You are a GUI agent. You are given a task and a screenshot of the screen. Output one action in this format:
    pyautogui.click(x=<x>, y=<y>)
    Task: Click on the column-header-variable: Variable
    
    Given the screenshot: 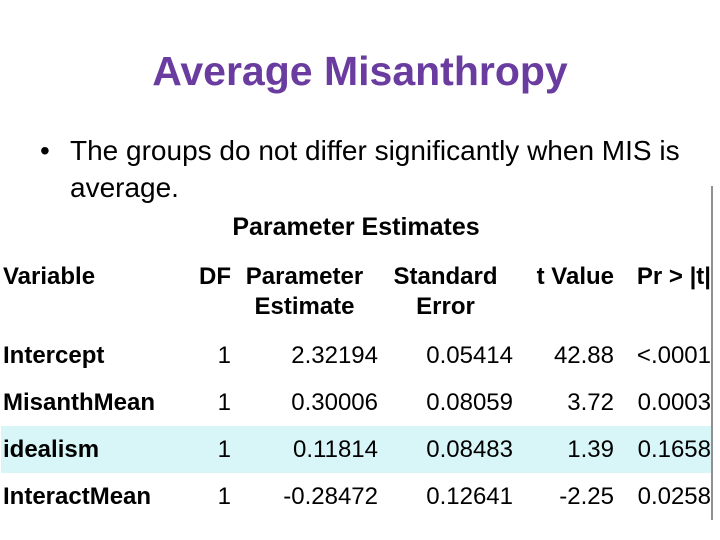 What is the action you would take?
    pyautogui.click(x=49, y=276)
    